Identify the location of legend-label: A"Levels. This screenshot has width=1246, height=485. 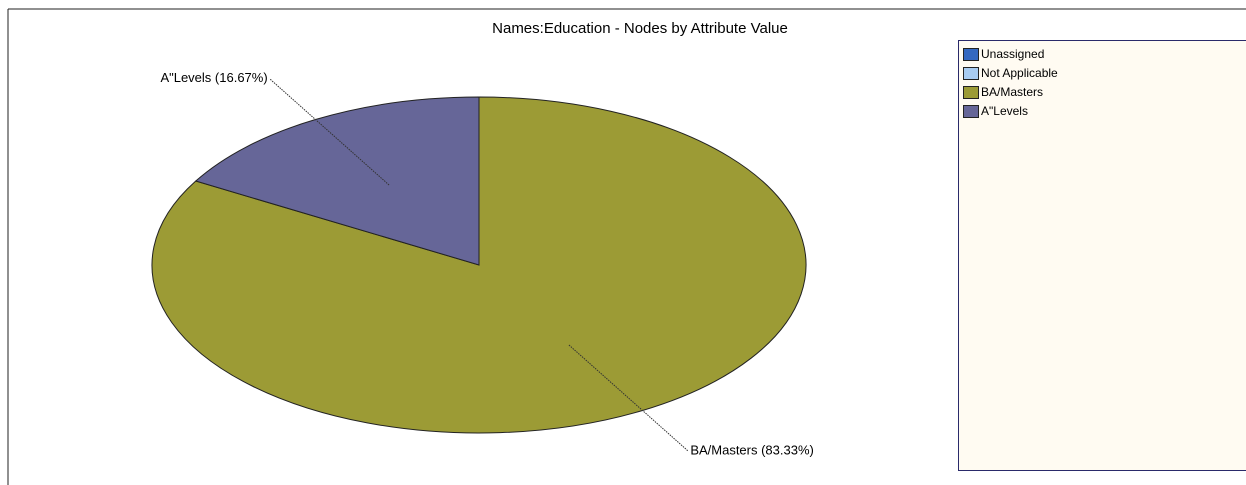
(1004, 111).